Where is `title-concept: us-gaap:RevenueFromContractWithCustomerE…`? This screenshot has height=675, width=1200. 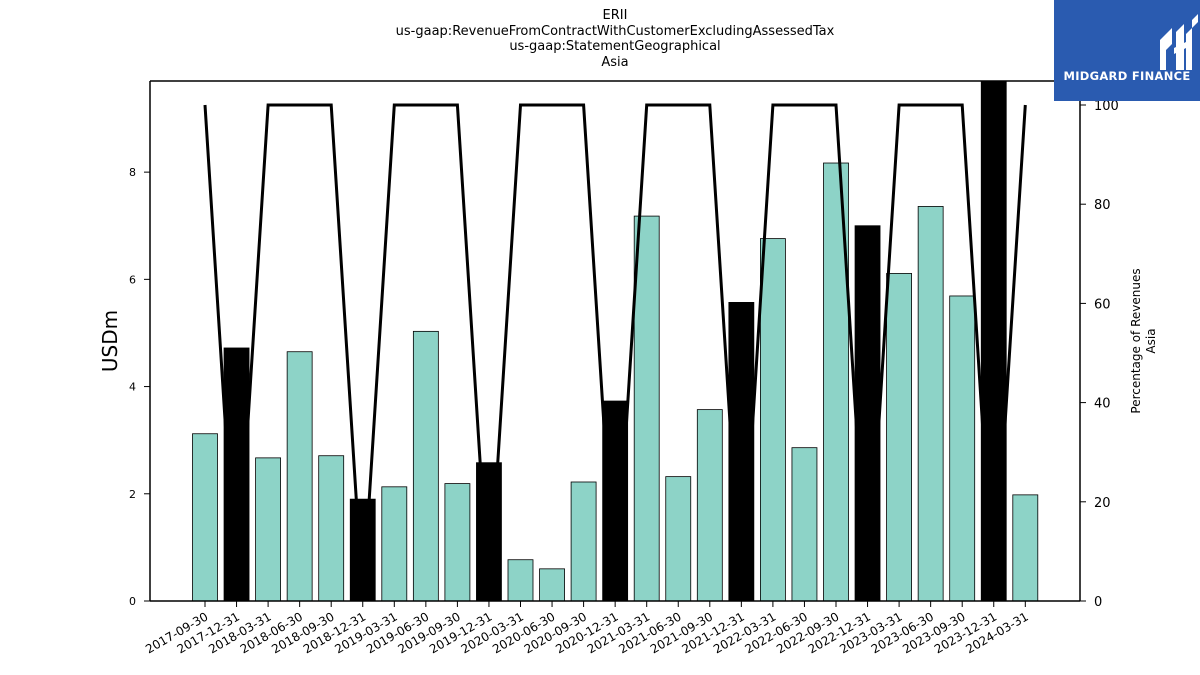
title-concept: us-gaap:RevenueFromContractWithCustomerE… is located at coordinates (615, 31).